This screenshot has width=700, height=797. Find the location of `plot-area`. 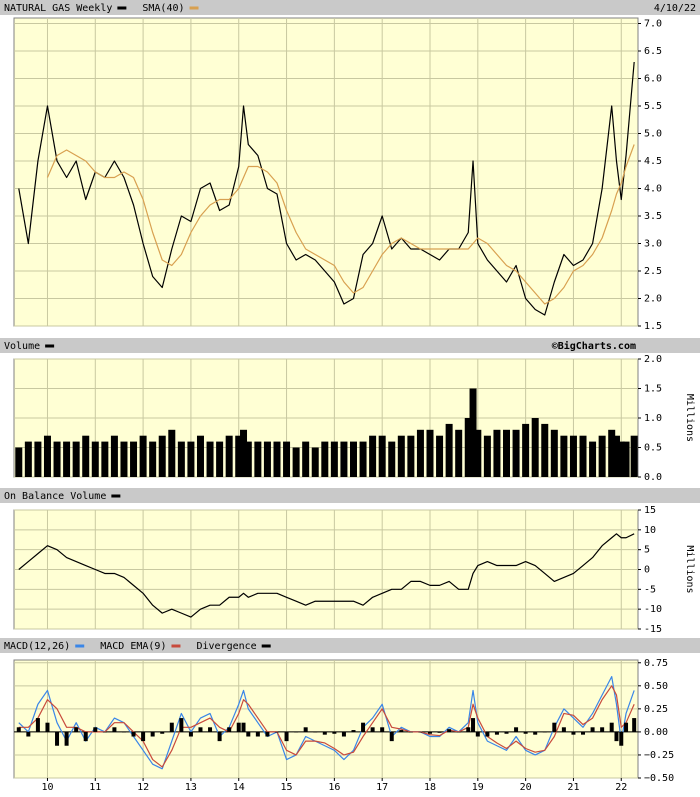

plot-area is located at coordinates (326, 719).